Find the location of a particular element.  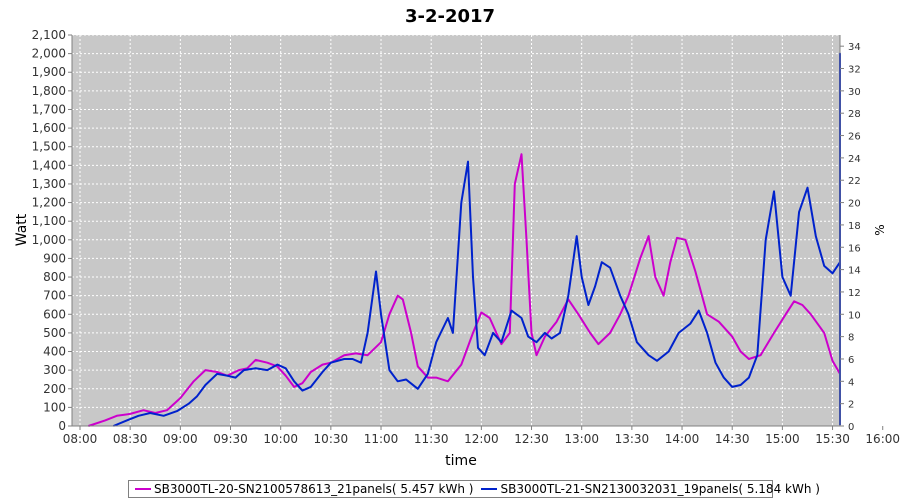

x-tick-label: 10:30 is located at coordinates (331, 439).